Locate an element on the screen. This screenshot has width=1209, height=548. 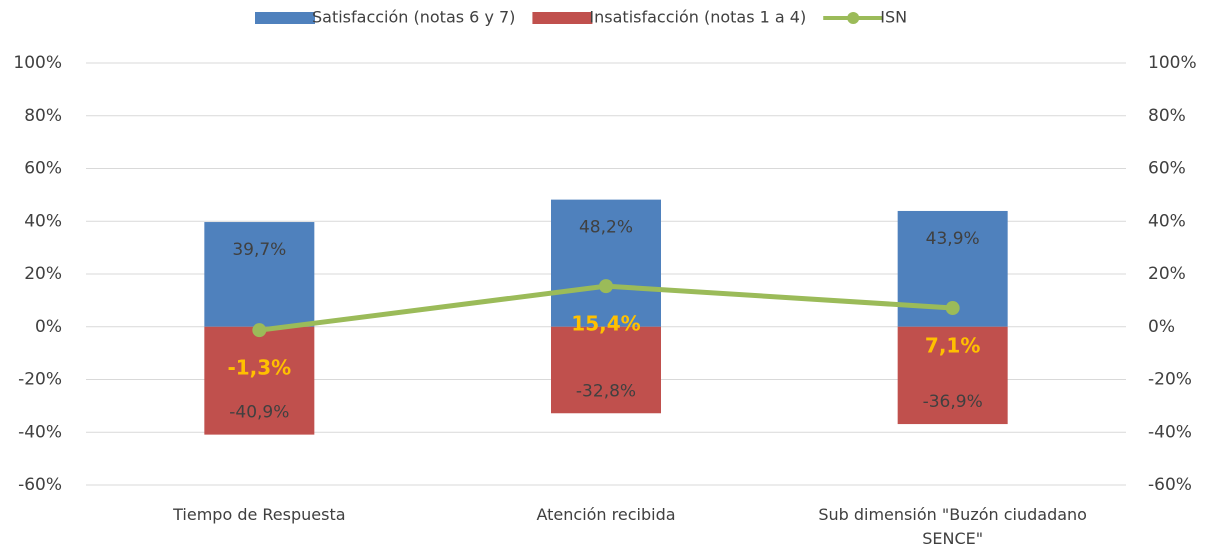
y-tick-label: -60% is located at coordinates (40, 485).